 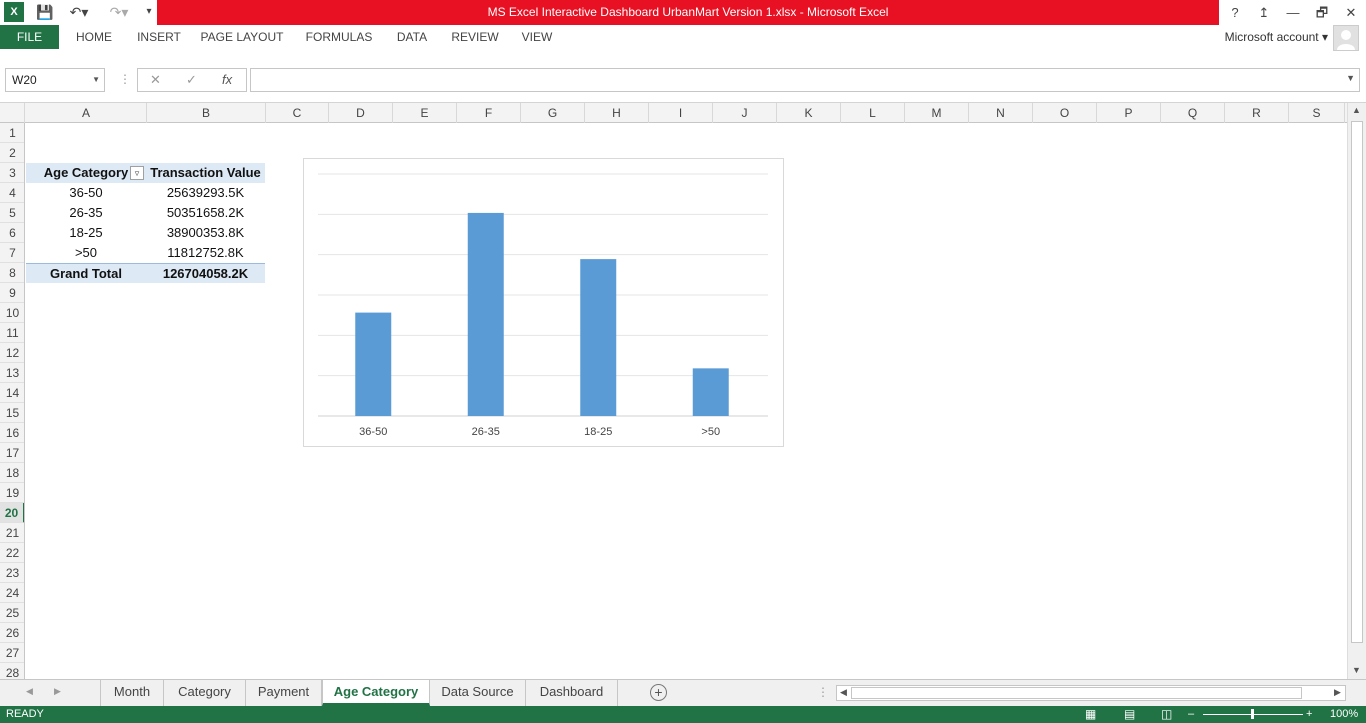 What do you see at coordinates (1276, 37) in the screenshot?
I see `account-button: Microsoft account ▾` at bounding box center [1276, 37].